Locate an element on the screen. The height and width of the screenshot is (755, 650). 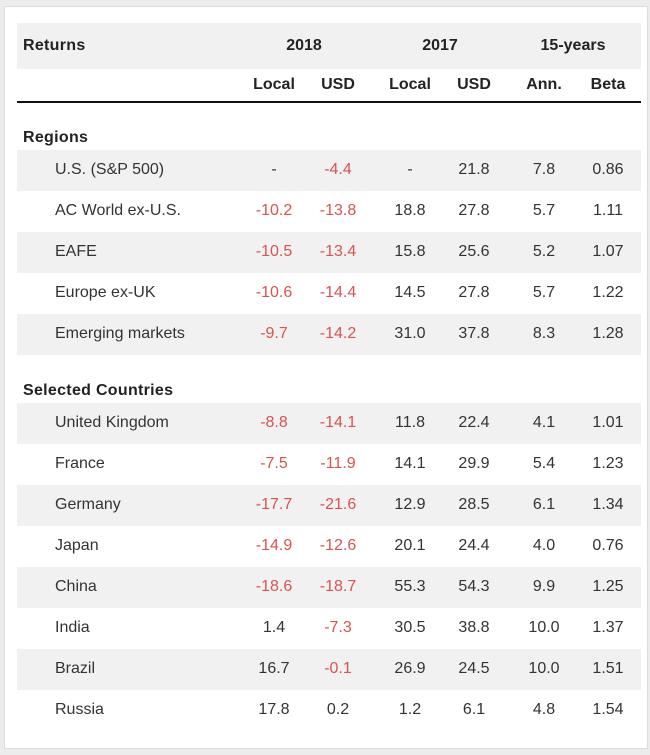
table-cell: 1.01 is located at coordinates (608, 422).